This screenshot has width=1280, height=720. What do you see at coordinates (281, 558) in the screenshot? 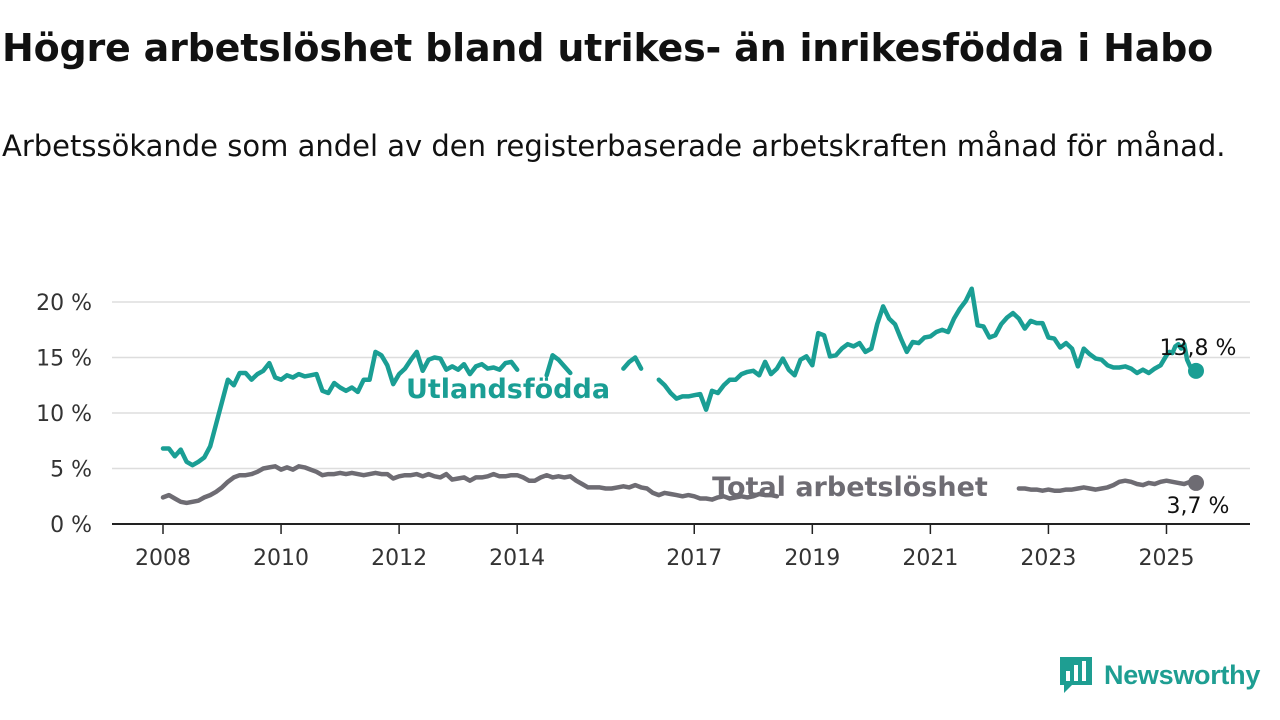
I see `x-tick-label: 2010` at bounding box center [281, 558].